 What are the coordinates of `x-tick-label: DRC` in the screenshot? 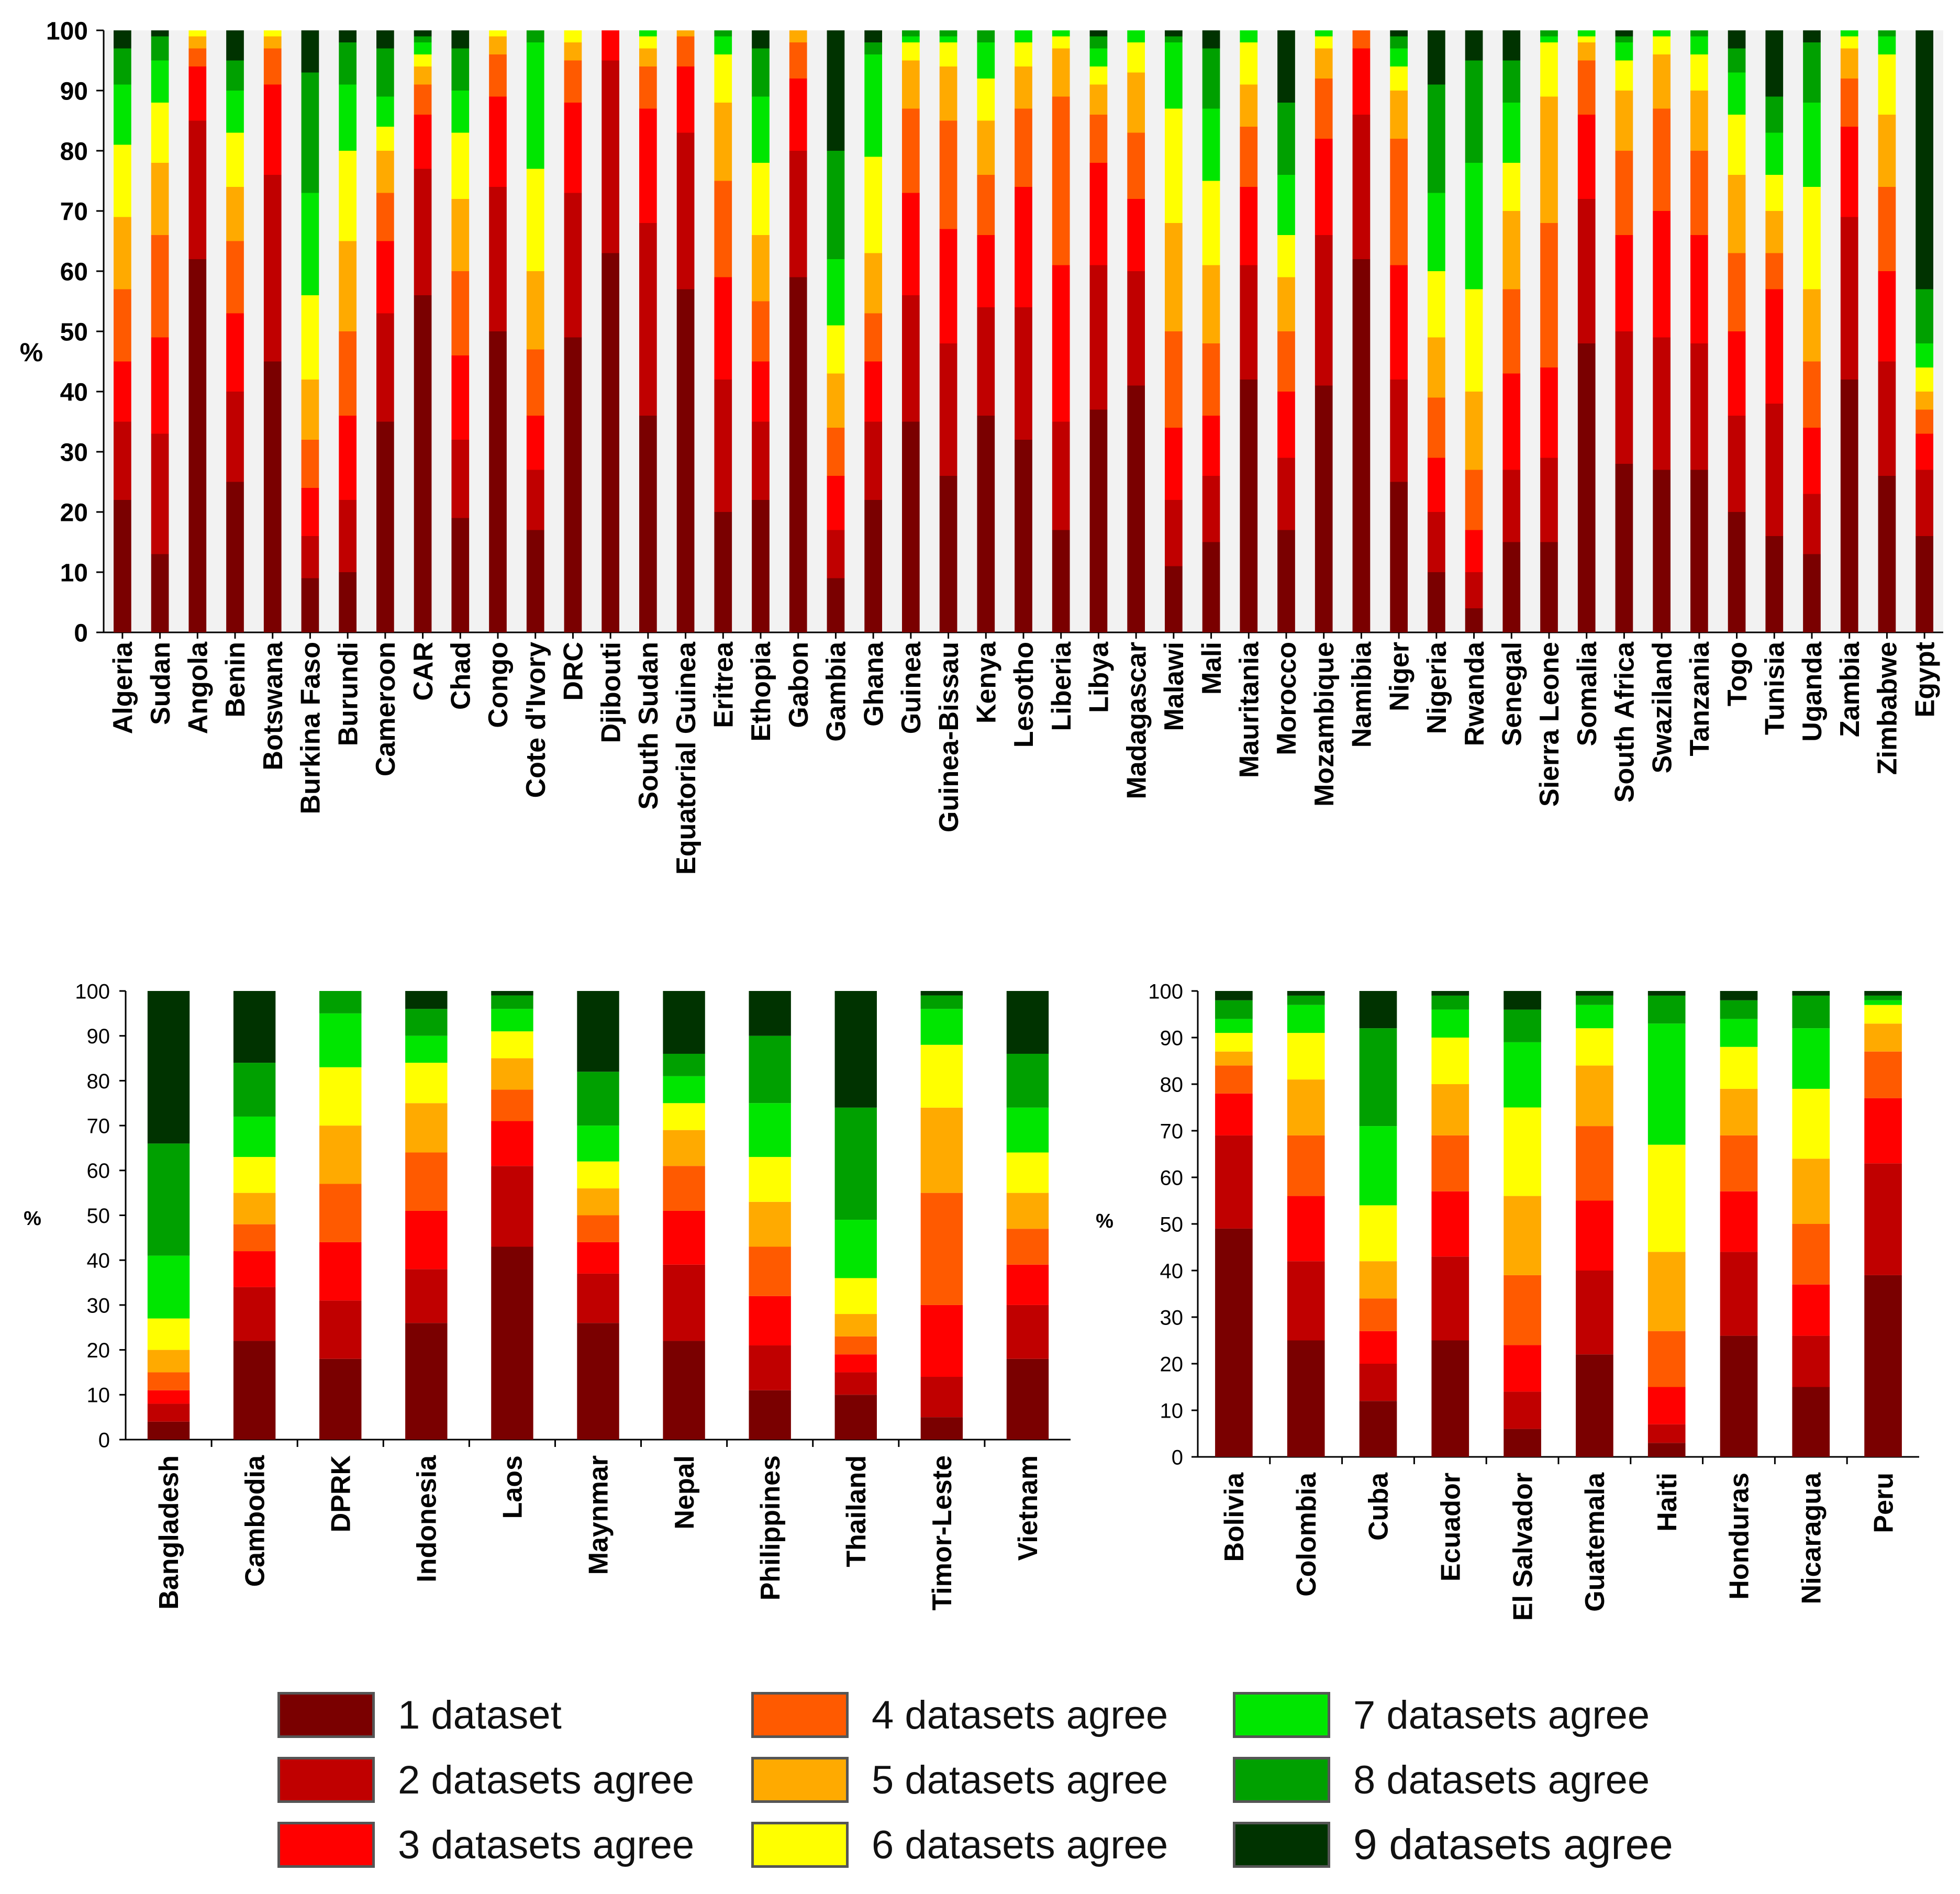 It's located at (574, 671).